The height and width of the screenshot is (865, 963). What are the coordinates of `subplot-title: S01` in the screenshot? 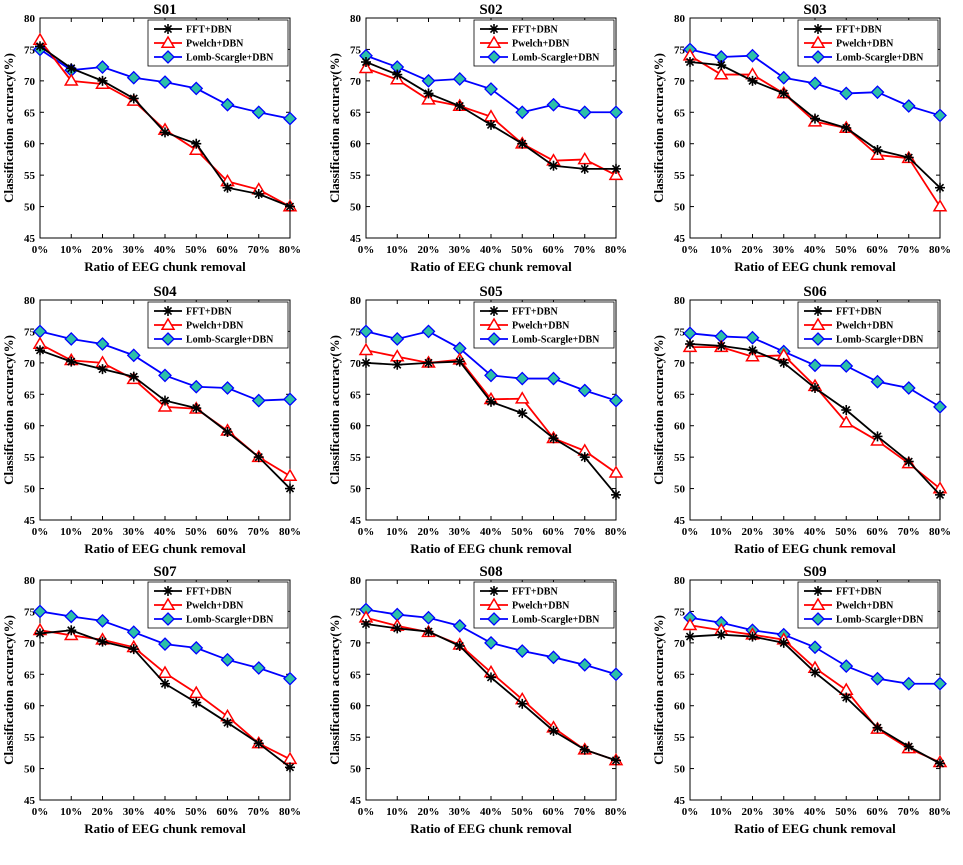 It's located at (164, 10).